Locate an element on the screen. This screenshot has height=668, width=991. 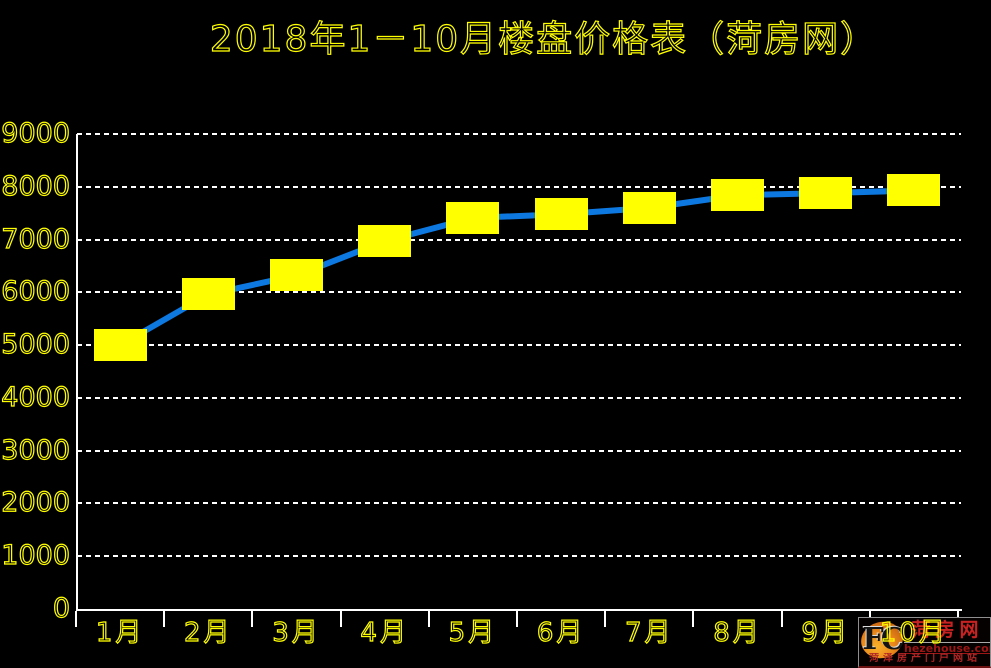
data-point-marker-7月 is located at coordinates (649, 207).